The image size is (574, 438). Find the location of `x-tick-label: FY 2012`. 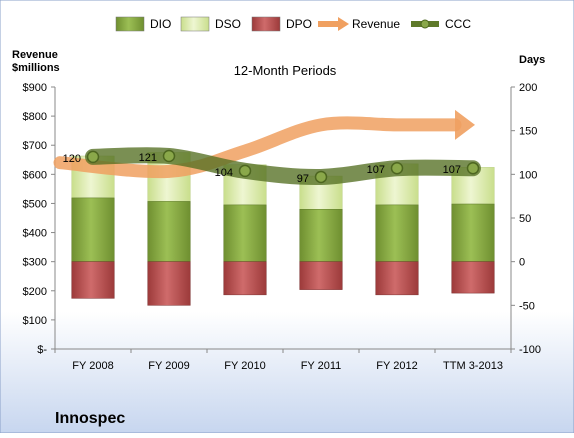

x-tick-label: FY 2012 is located at coordinates (396, 366).